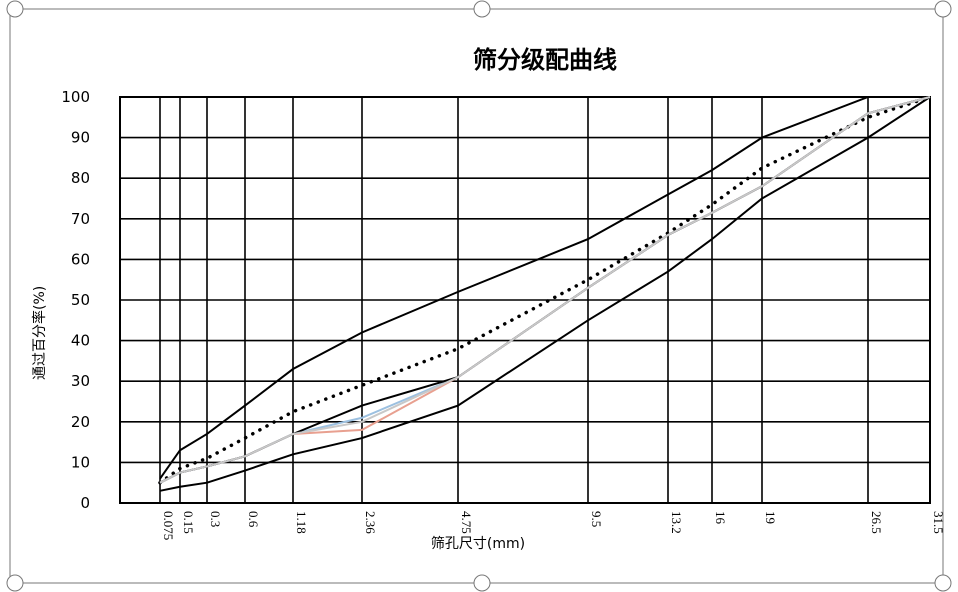  What do you see at coordinates (215, 519) in the screenshot?
I see `x-tick-label: 0.3` at bounding box center [215, 519].